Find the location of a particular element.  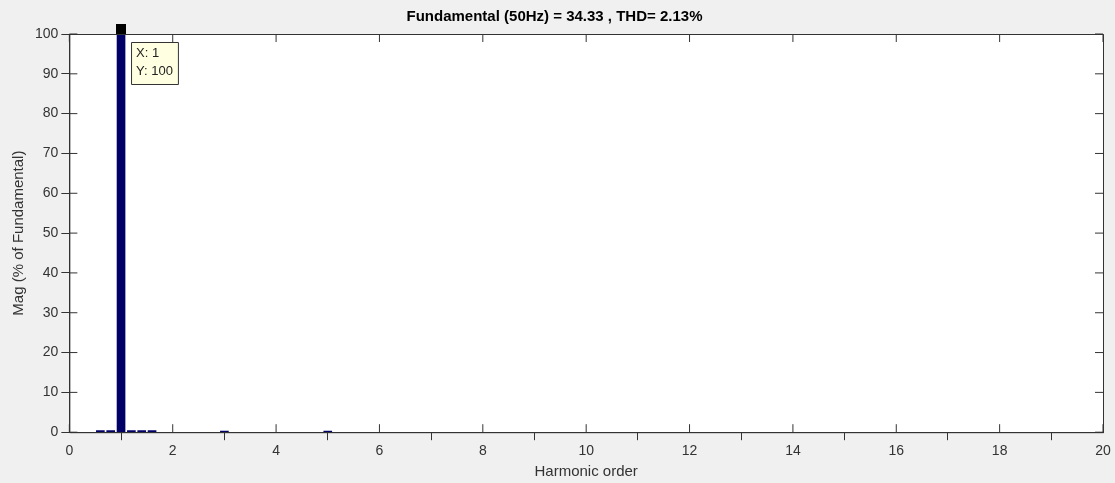

chart-title: Fundamental (50Hz) = 34.33 , THD= 2.13% is located at coordinates (554, 16).